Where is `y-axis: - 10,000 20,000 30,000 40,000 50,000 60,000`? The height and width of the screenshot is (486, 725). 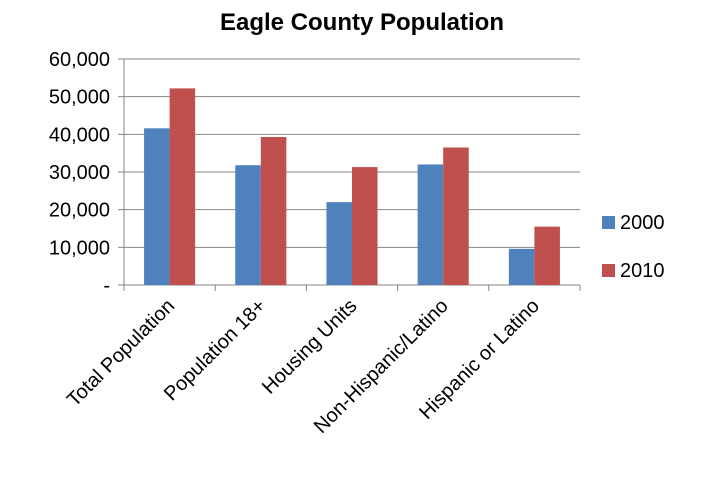
y-axis: - 10,000 20,000 30,000 40,000 50,000 60,000 is located at coordinates (87, 173).